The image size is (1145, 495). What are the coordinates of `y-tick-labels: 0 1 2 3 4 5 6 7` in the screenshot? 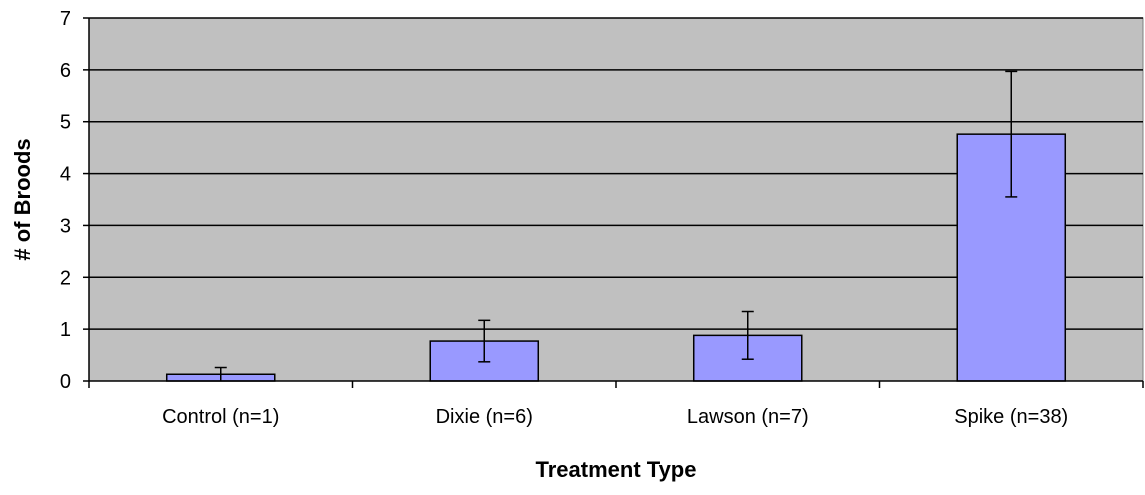 It's located at (65, 200).